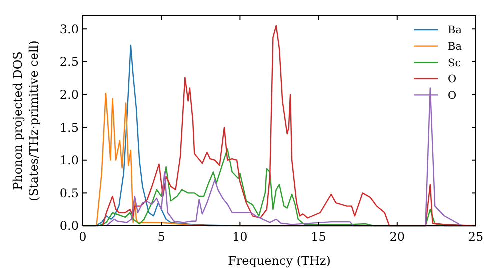 The width and height of the screenshot is (500, 280). I want to click on x-tick-label: 5, so click(162, 237).